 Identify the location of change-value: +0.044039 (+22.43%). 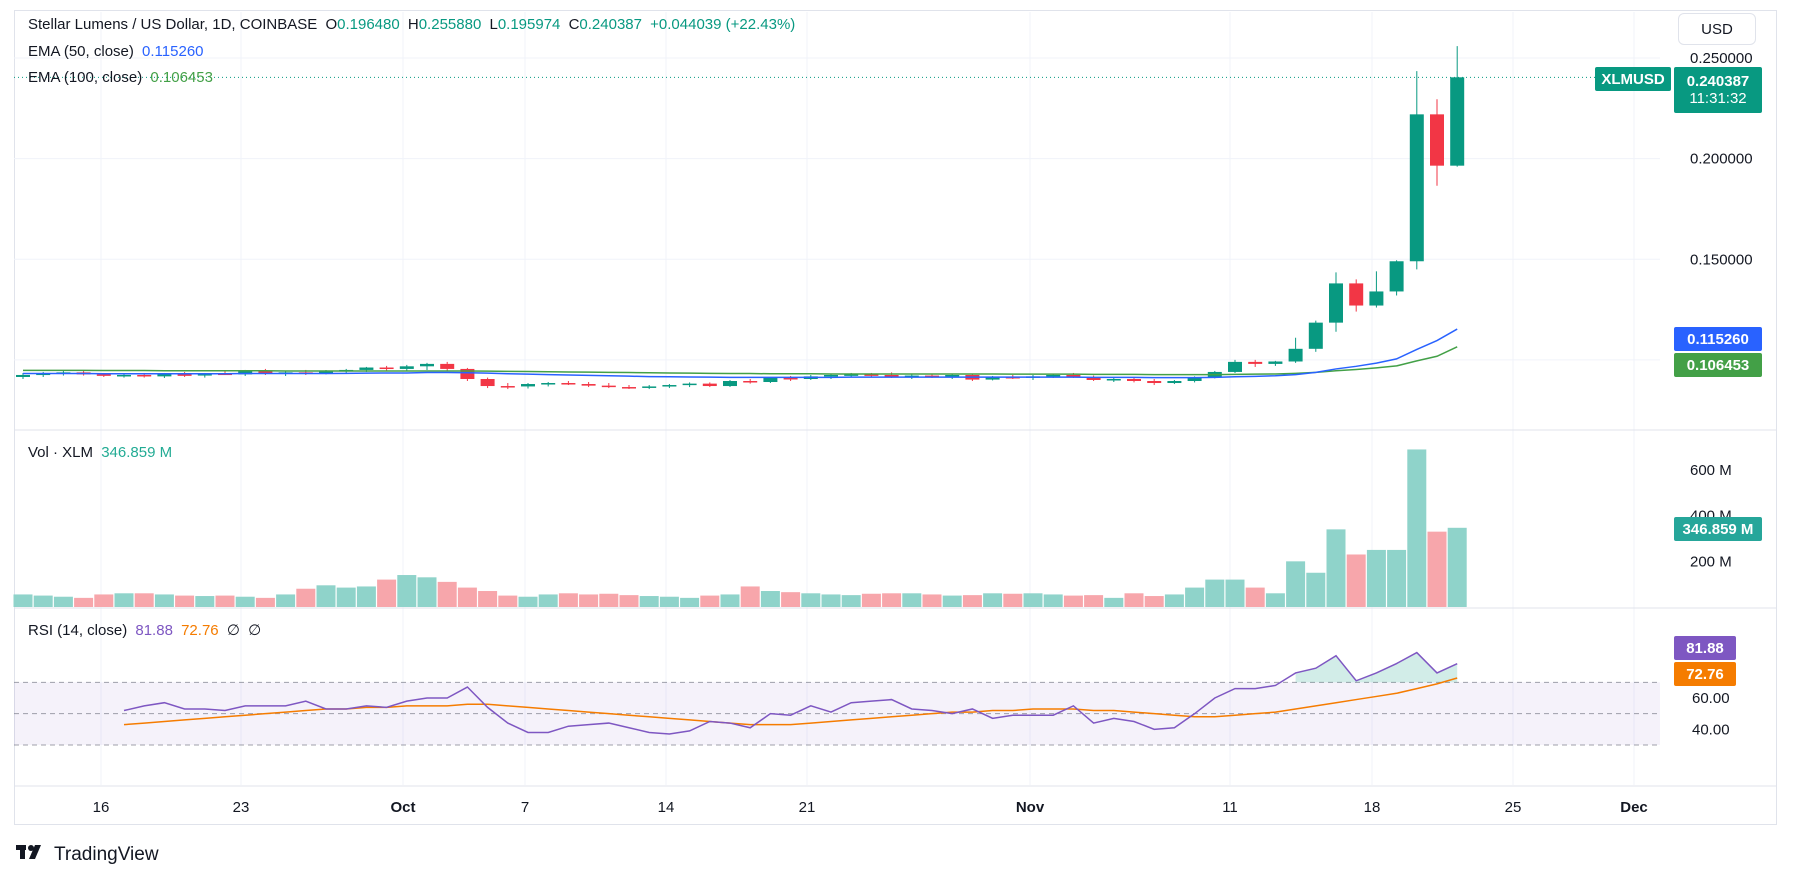
(723, 24).